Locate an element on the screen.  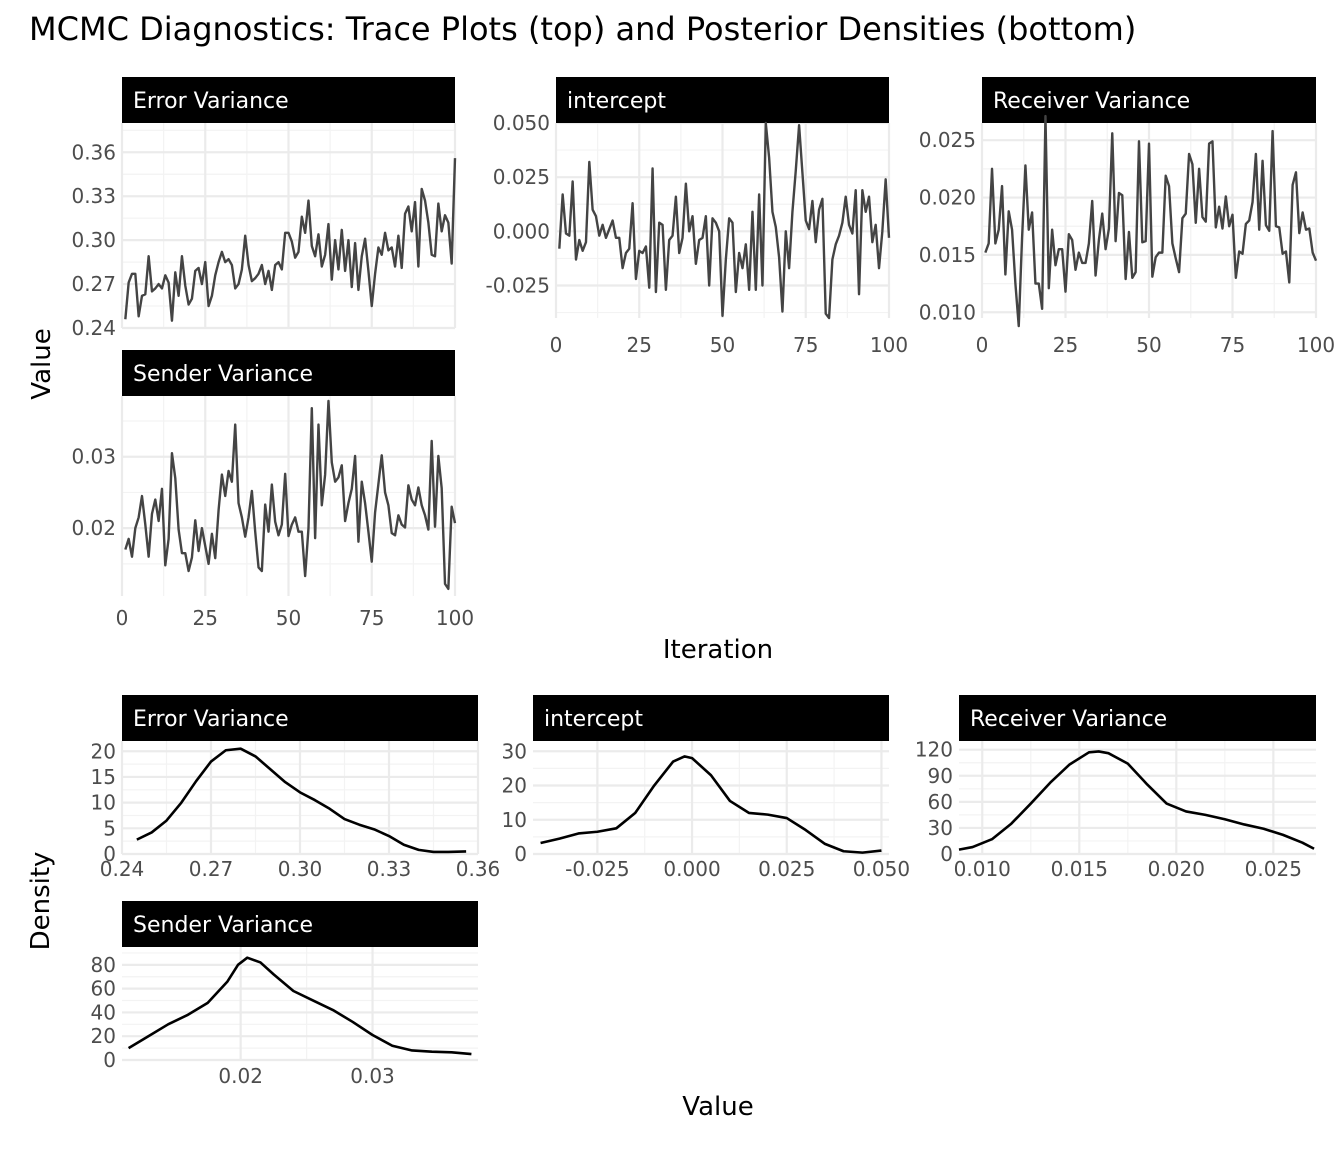
y-tick-label: 0.03 is located at coordinates (93, 457).